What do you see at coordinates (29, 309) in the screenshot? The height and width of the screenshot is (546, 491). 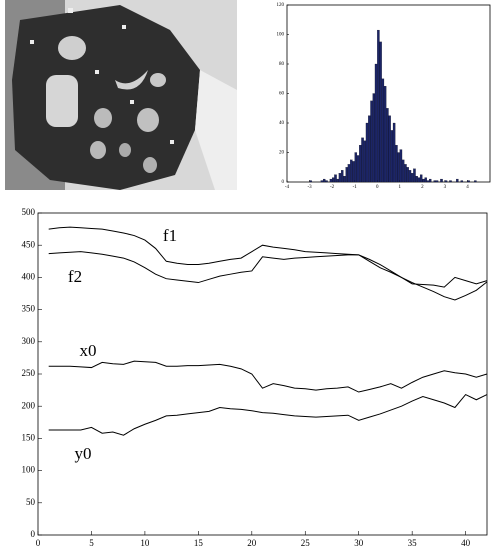 I see `y-tick-label: 350` at bounding box center [29, 309].